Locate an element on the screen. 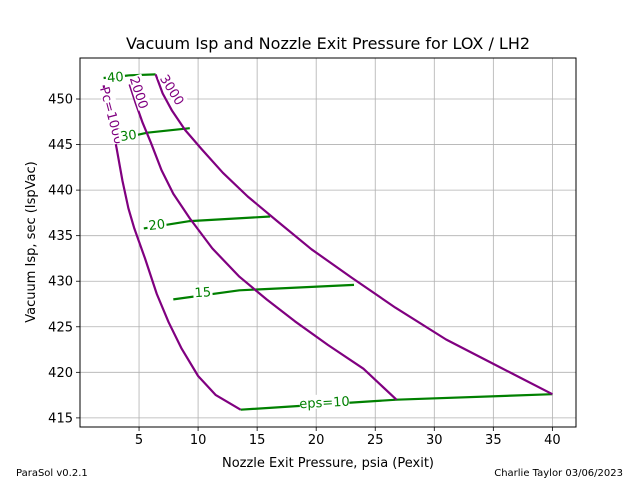  y-tick-label: 440 is located at coordinates (60, 191).